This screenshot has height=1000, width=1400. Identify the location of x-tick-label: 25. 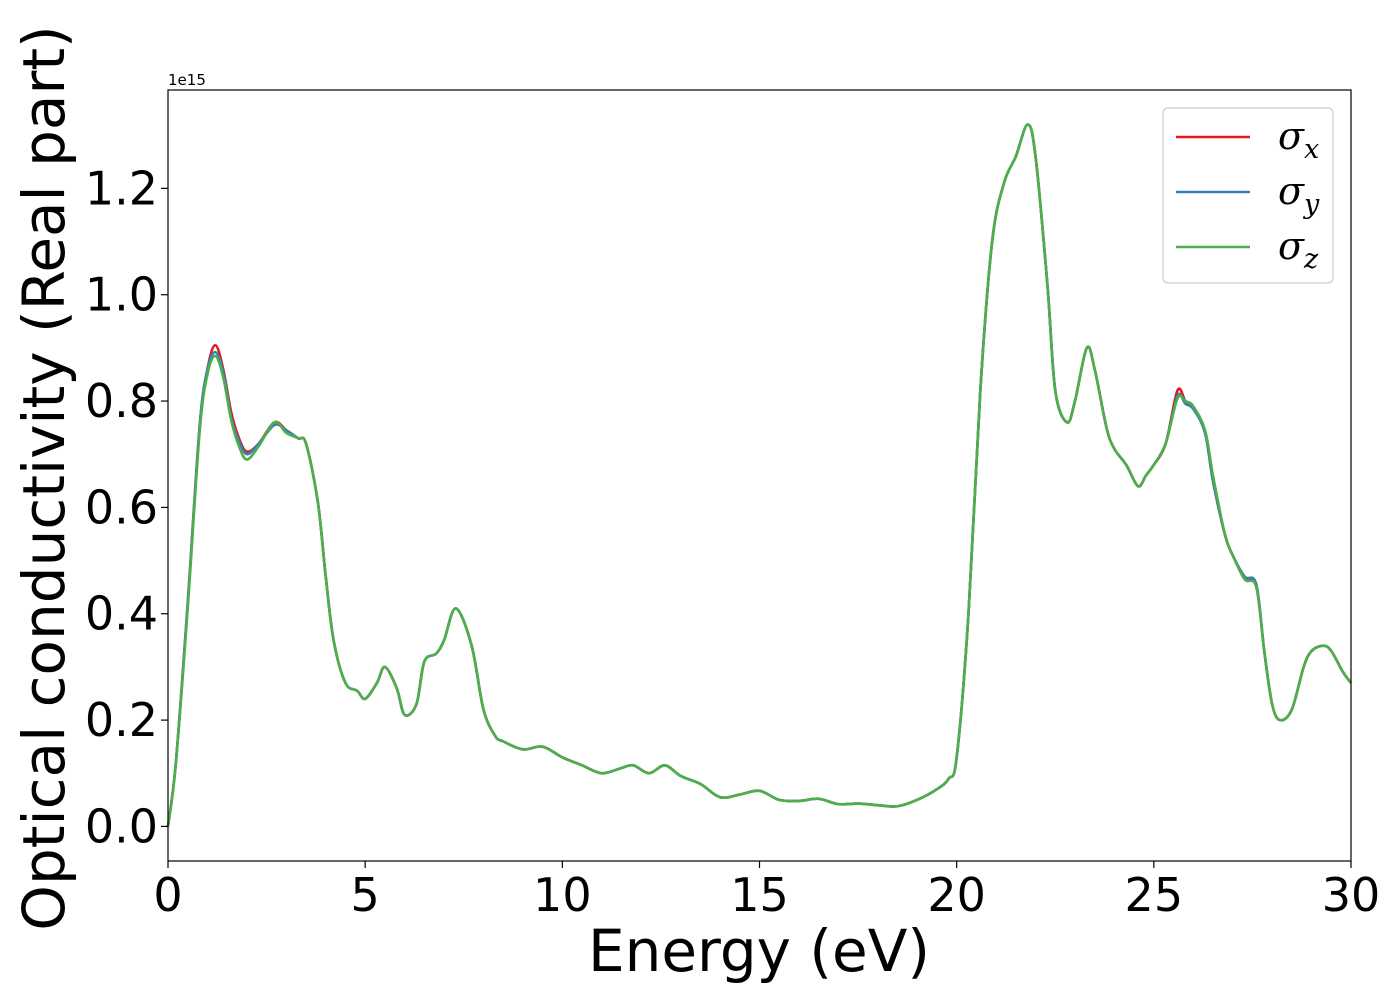
(1154, 895).